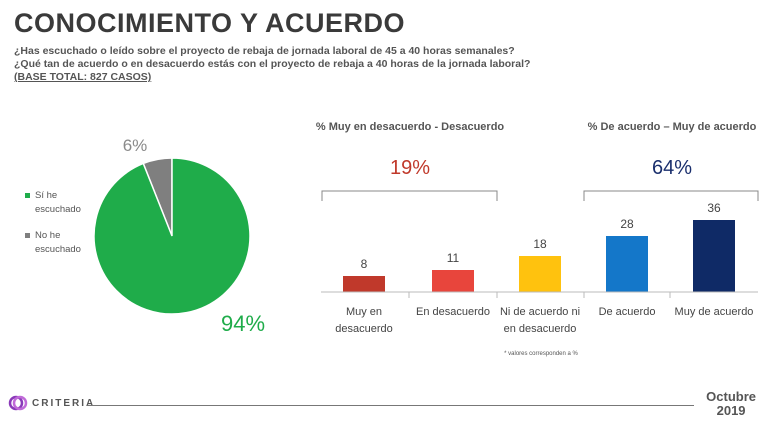 The width and height of the screenshot is (784, 431). What do you see at coordinates (58, 249) in the screenshot?
I see `legend-label-1-line2: escuchado` at bounding box center [58, 249].